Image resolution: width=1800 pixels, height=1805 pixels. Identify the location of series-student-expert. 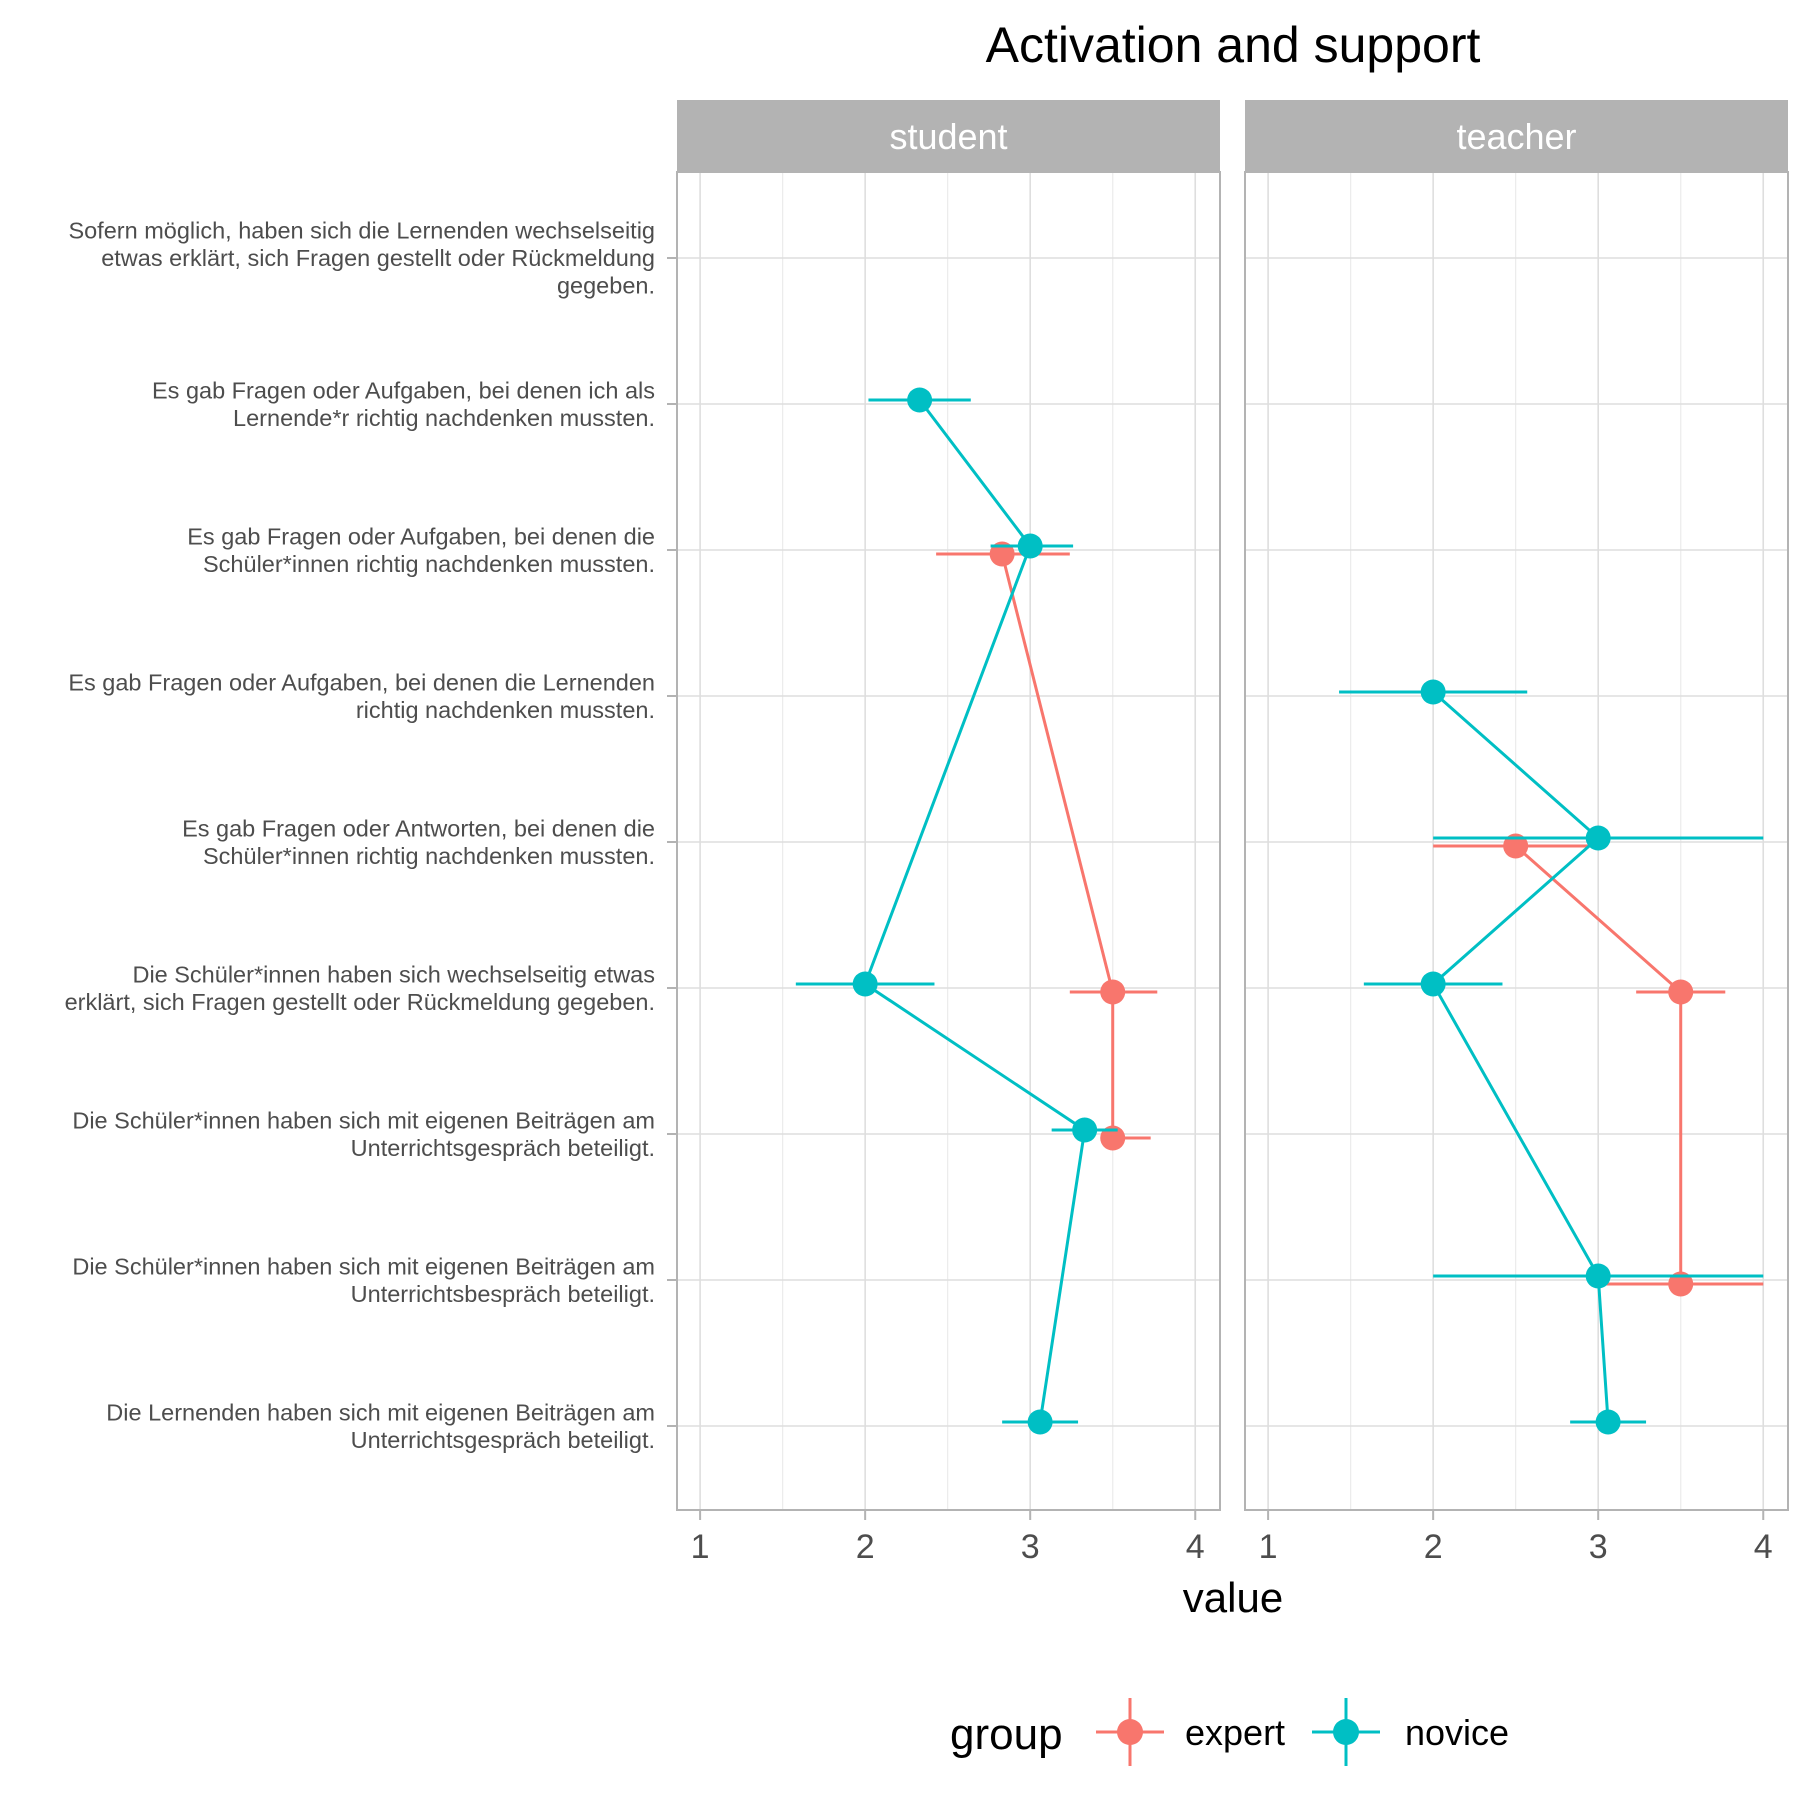
(1047, 846).